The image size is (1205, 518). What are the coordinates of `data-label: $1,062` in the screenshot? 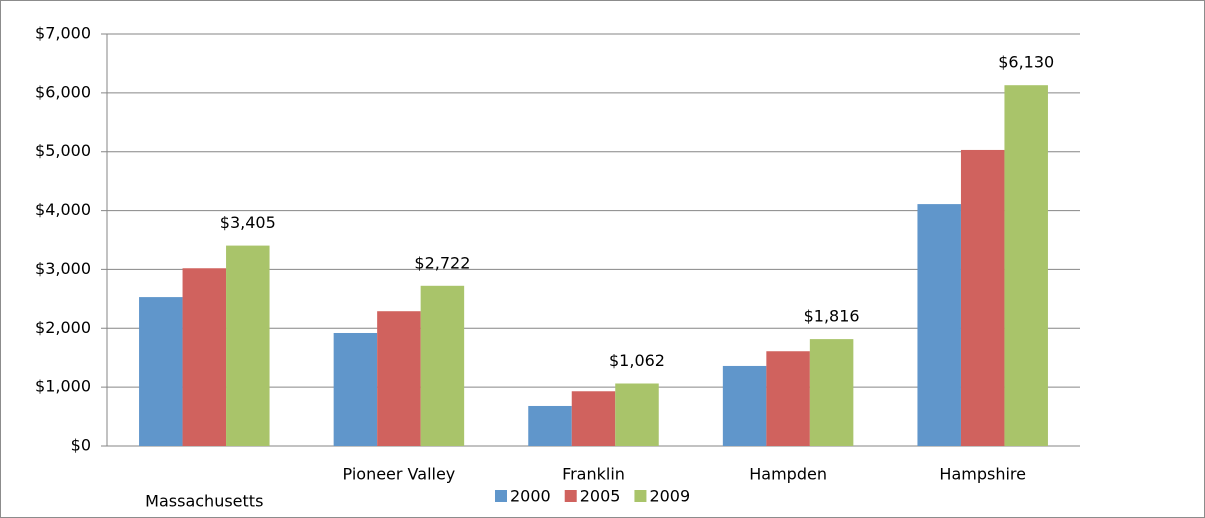 It's located at (637, 360).